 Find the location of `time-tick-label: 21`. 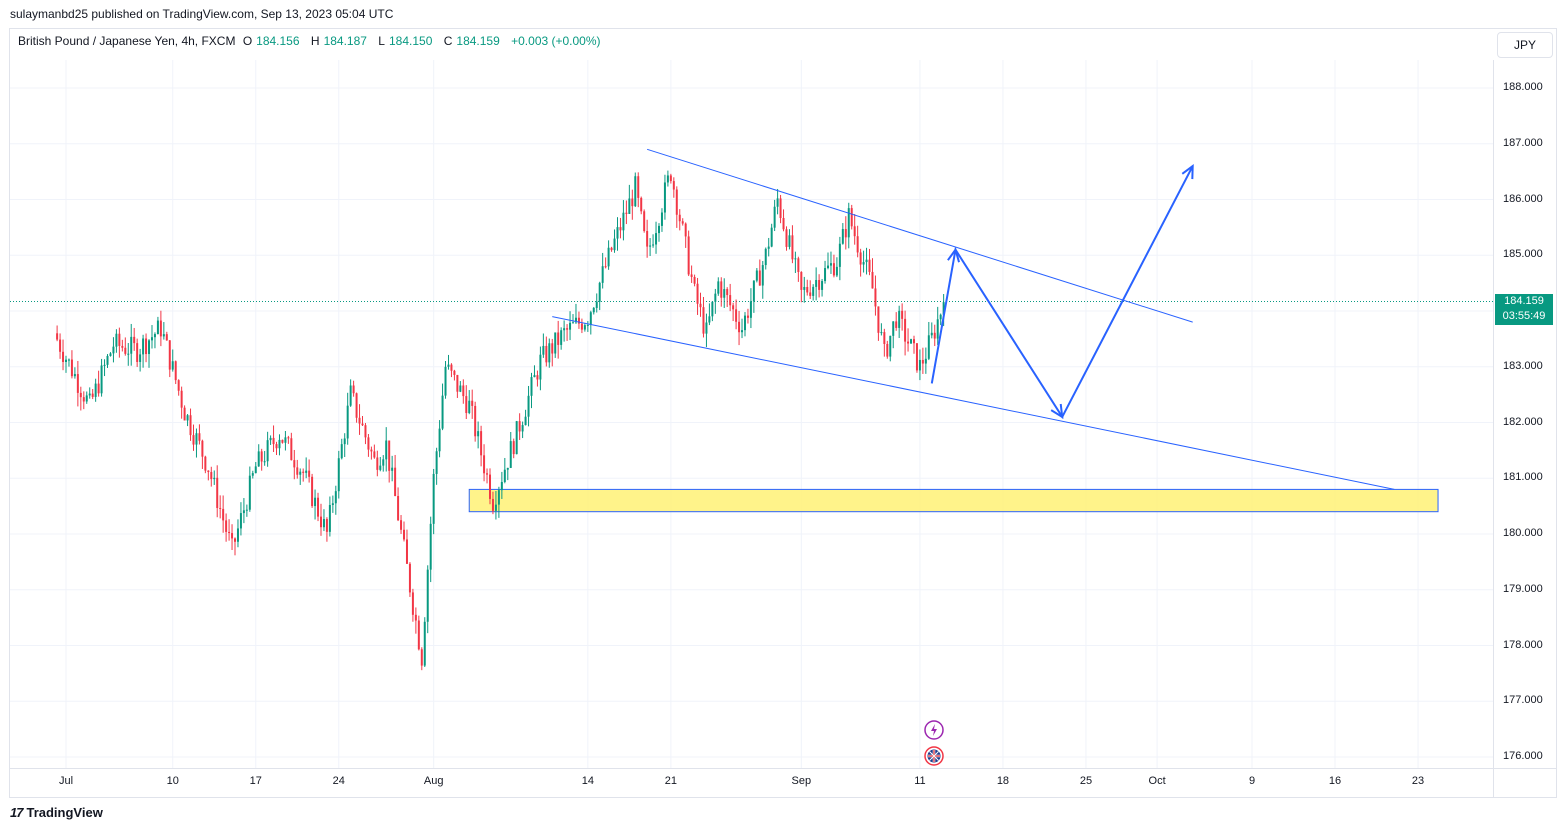

time-tick-label: 21 is located at coordinates (670, 781).